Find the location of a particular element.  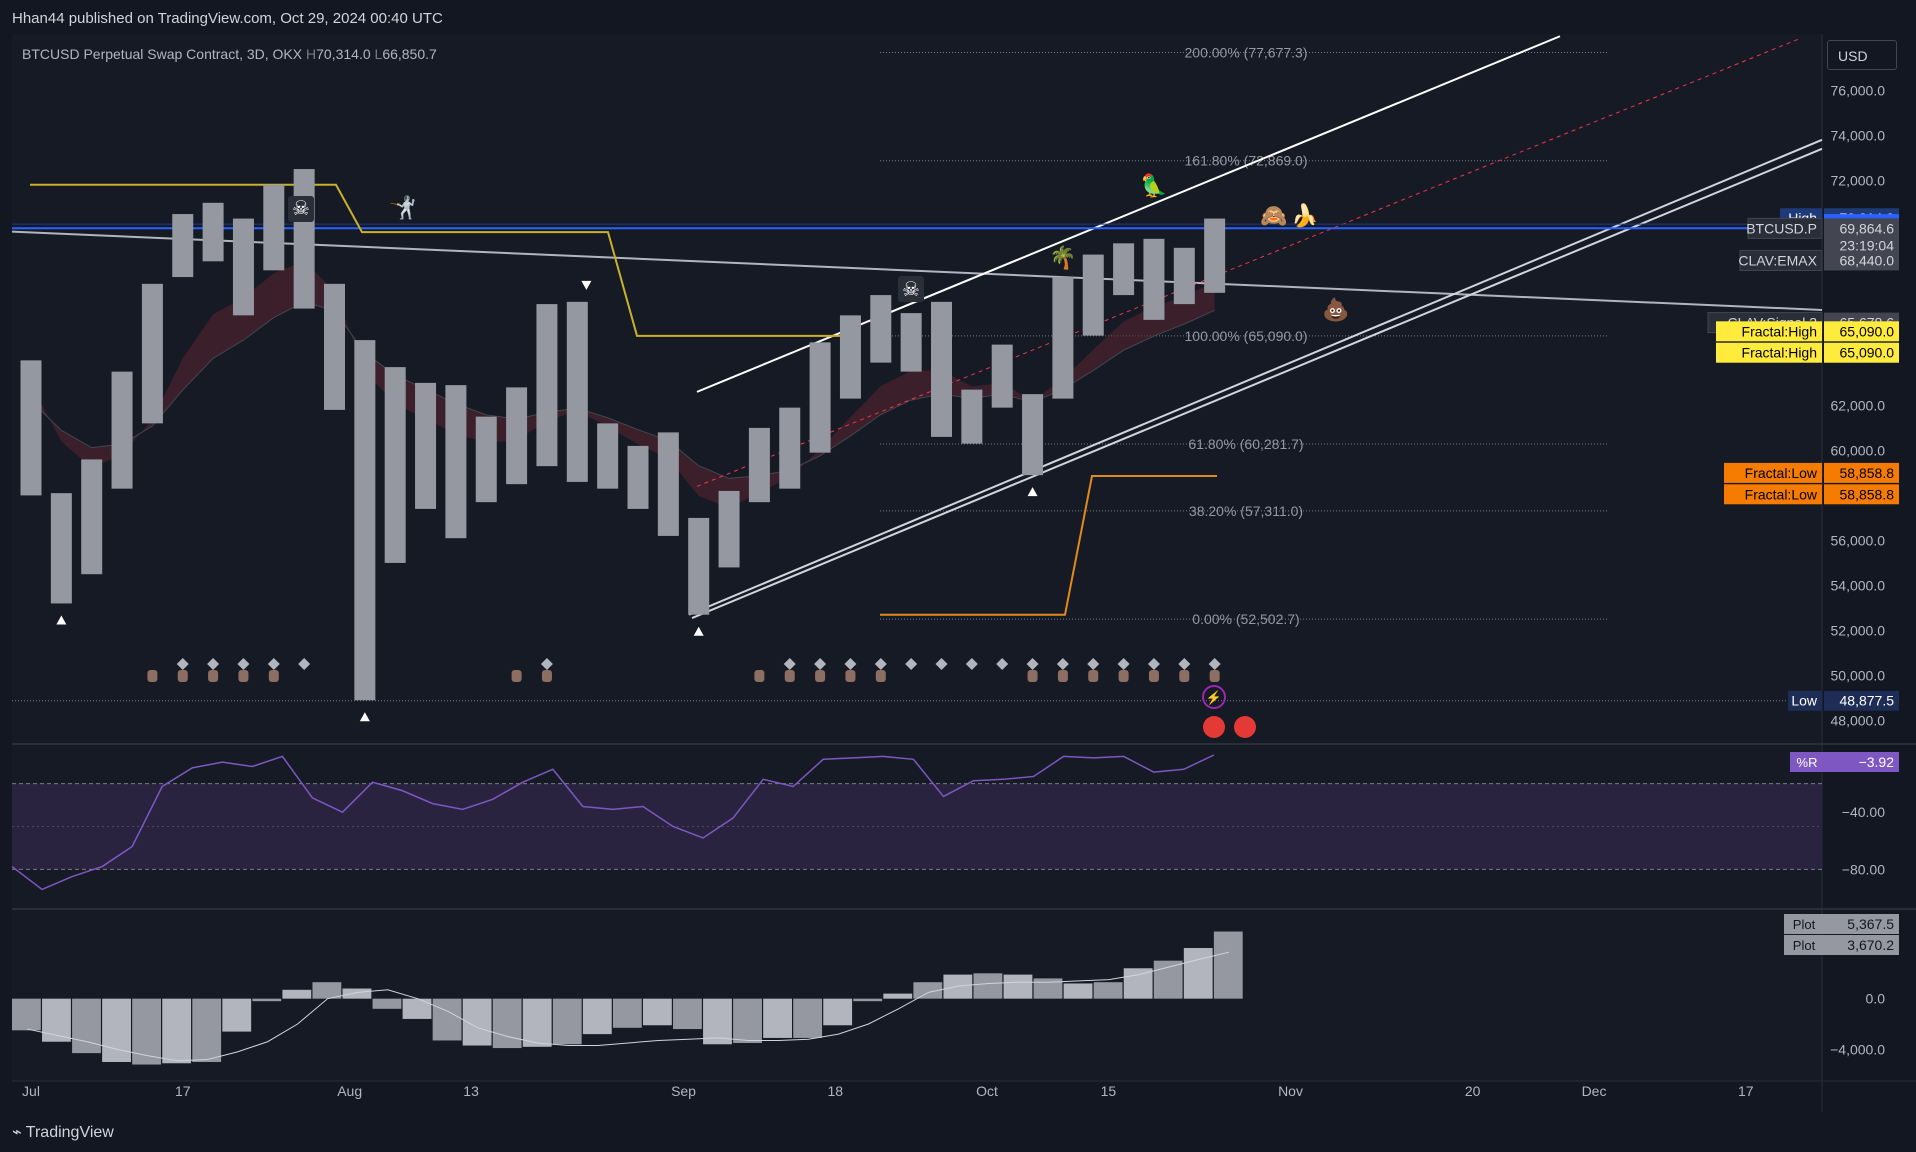

x-tick-label: Sep is located at coordinates (683, 1091).